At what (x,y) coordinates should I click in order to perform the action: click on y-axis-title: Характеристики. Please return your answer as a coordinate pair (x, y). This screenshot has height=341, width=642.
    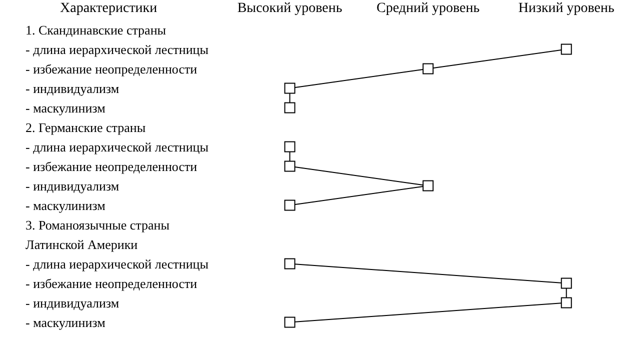
    Looking at the image, I should click on (109, 9).